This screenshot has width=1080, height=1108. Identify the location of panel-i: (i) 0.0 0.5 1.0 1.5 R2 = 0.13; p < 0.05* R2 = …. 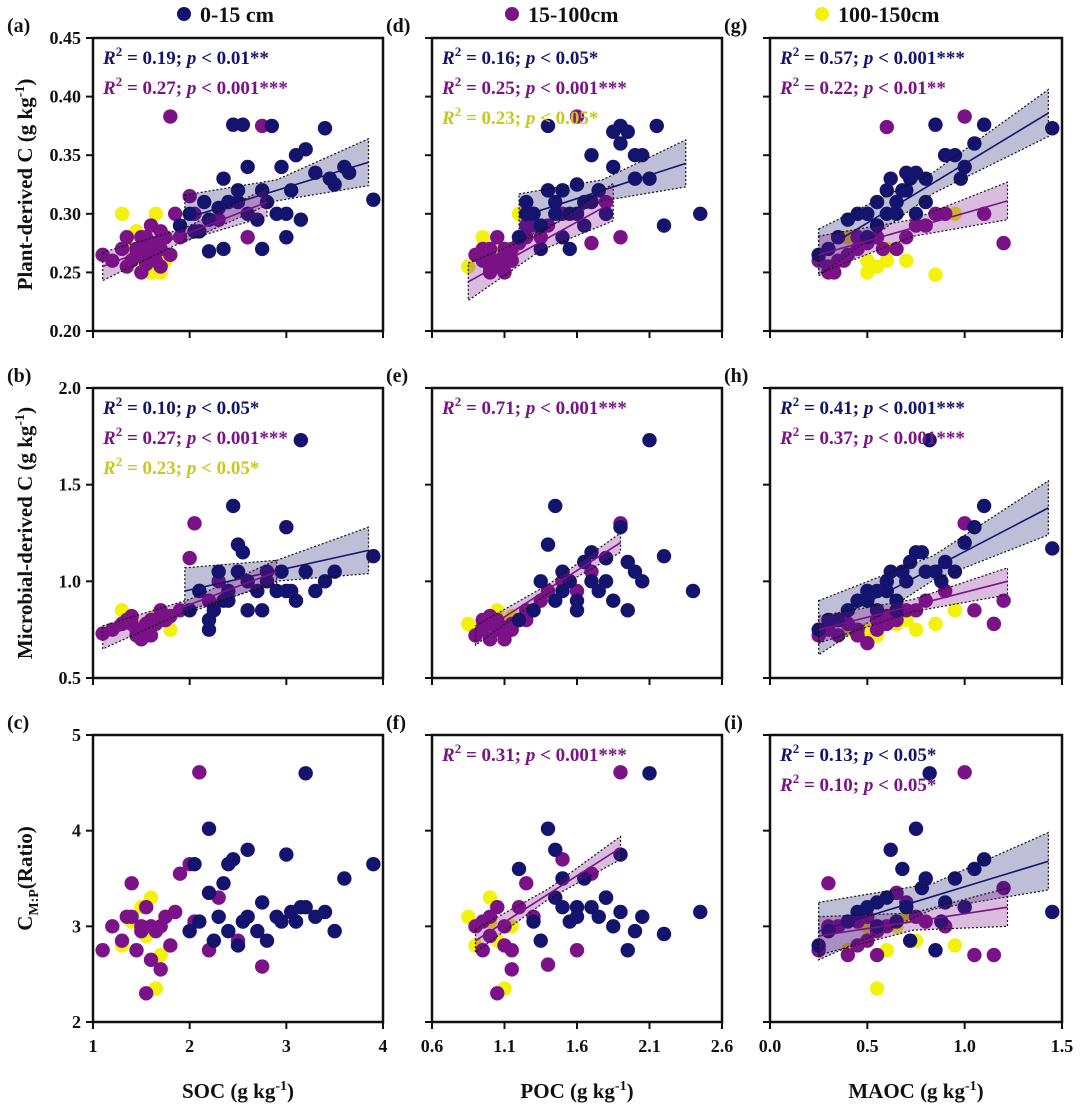
(898, 884).